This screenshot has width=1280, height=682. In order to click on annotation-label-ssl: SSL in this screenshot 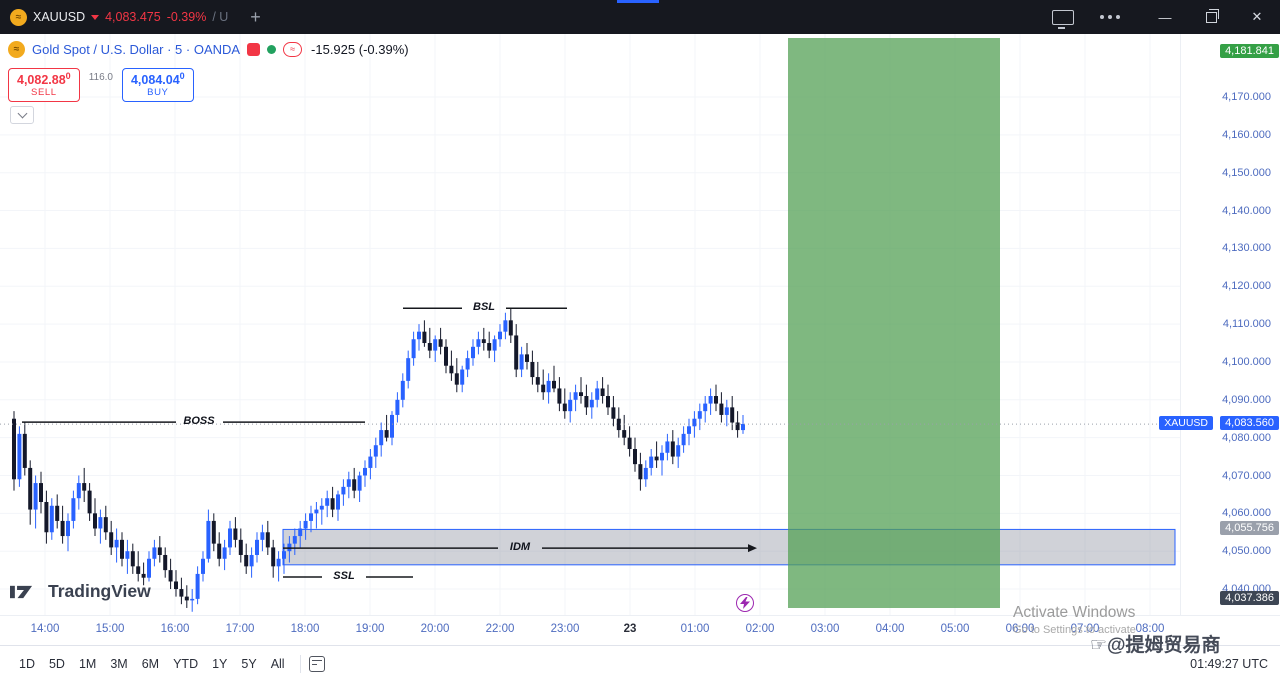, I will do `click(344, 575)`.